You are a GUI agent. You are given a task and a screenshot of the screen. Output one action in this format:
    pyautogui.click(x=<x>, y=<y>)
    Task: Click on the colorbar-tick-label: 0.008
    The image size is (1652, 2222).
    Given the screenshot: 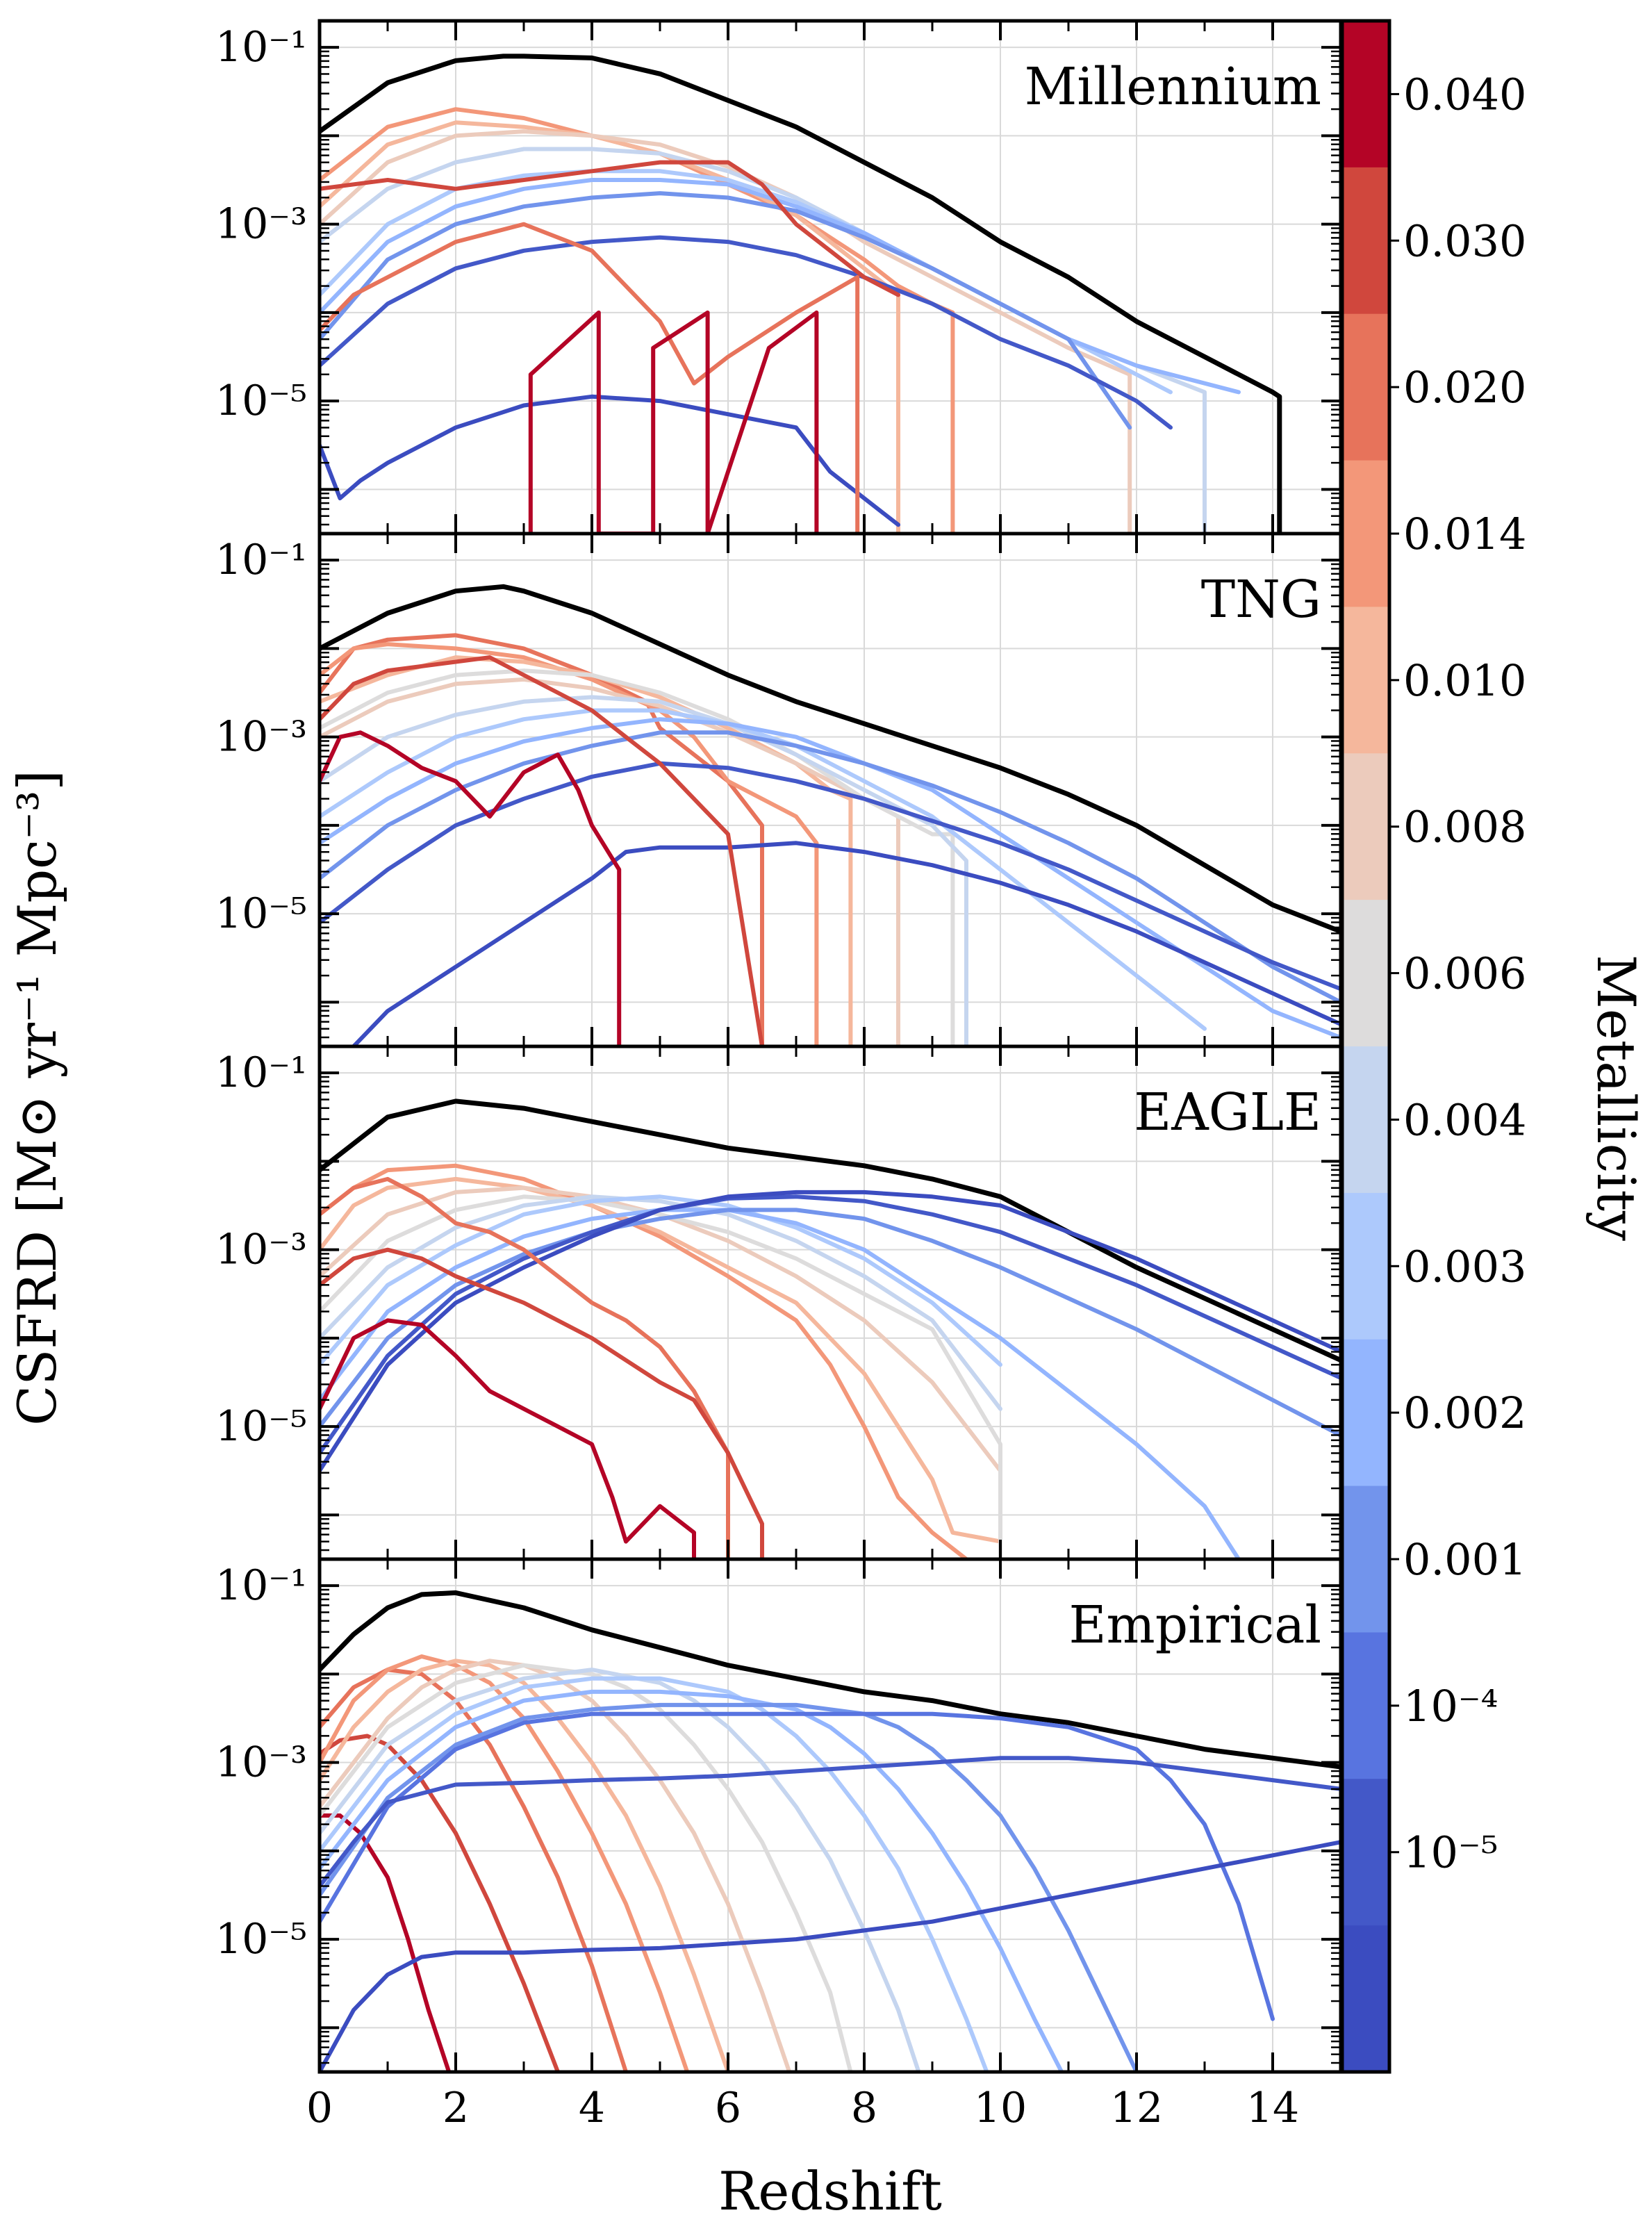 What is the action you would take?
    pyautogui.click(x=1465, y=827)
    